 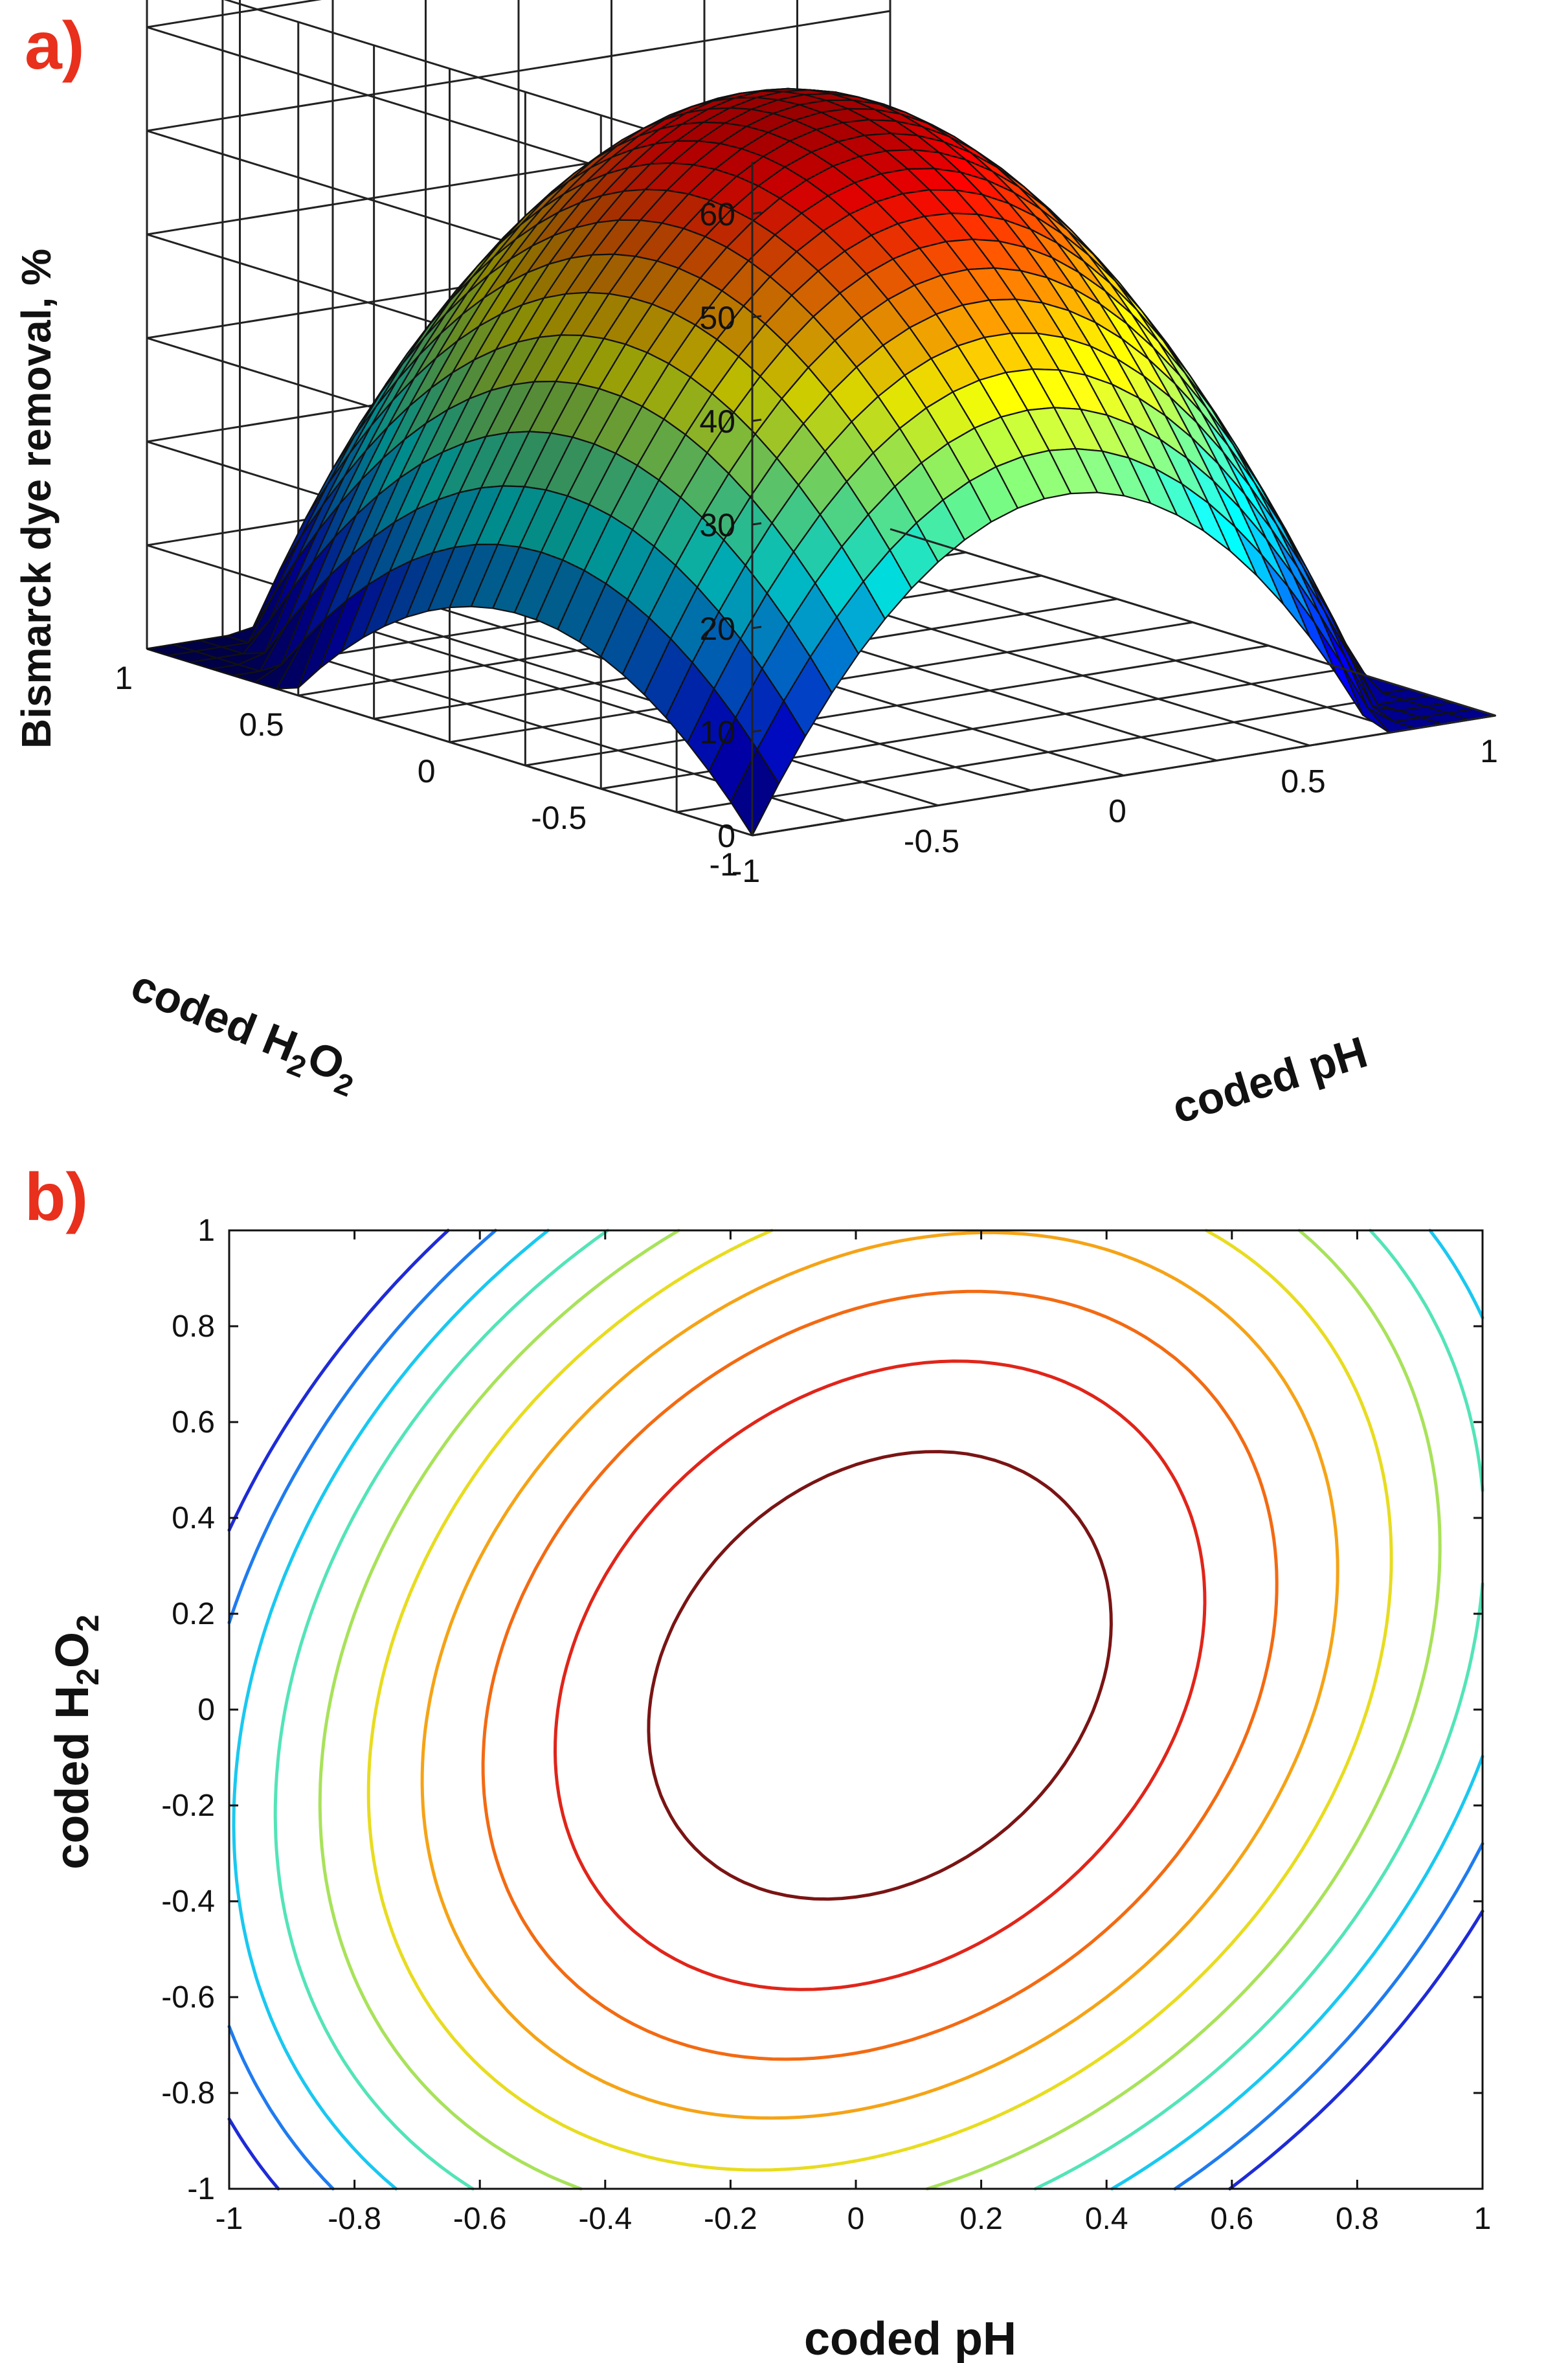 I want to click on z-axis-label: Bismarck dye removal, %, so click(x=36, y=499).